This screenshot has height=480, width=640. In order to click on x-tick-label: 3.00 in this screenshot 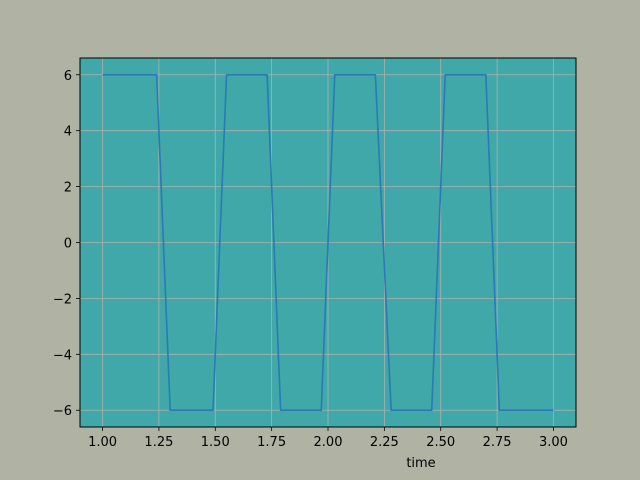, I will do `click(553, 442)`.